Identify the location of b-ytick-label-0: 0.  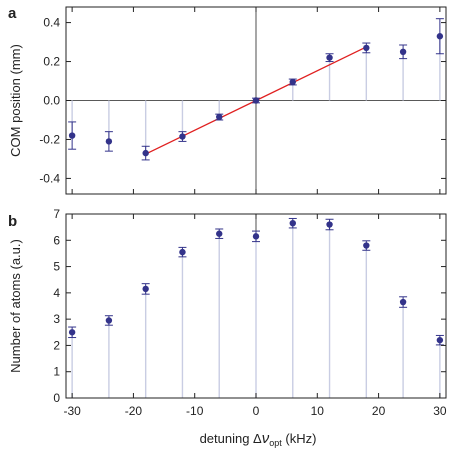
(56, 398).